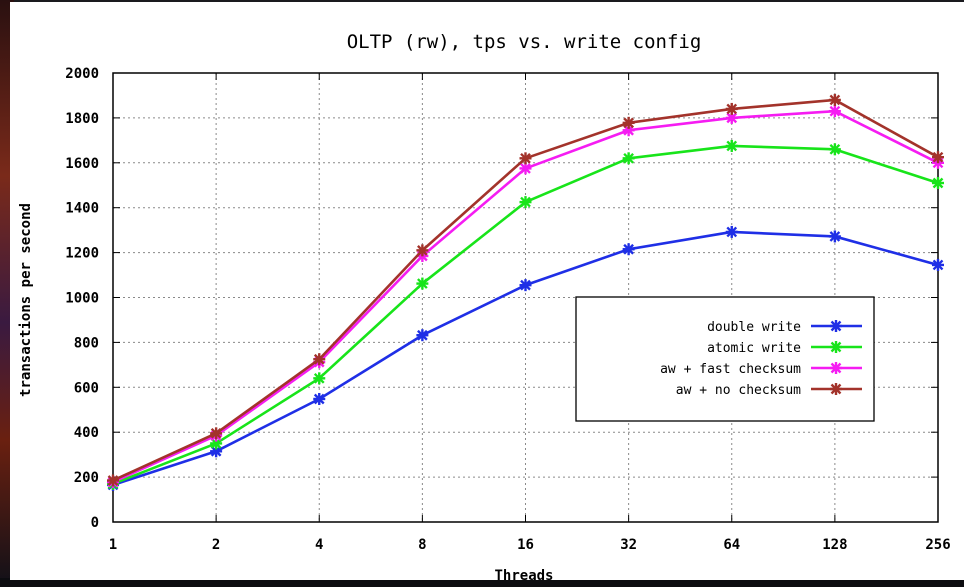  What do you see at coordinates (754, 348) in the screenshot?
I see `legend-label-atomic-write: atomic write` at bounding box center [754, 348].